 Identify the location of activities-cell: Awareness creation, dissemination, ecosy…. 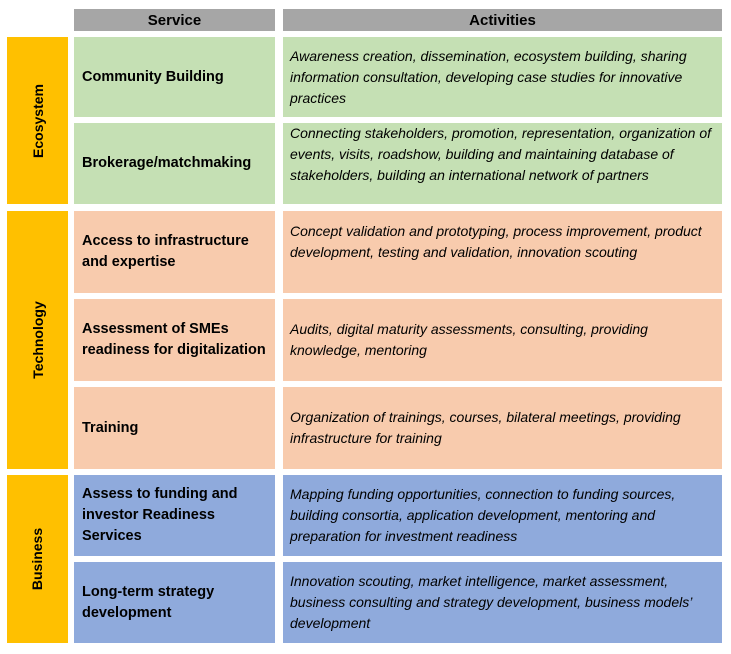
(502, 77).